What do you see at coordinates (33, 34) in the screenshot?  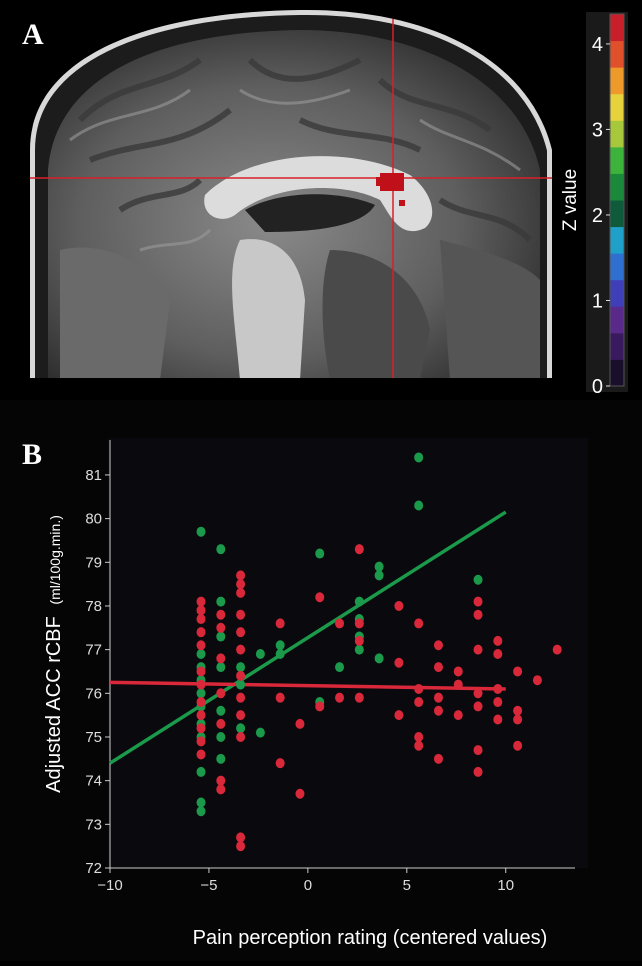 I see `panel-a-label: A` at bounding box center [33, 34].